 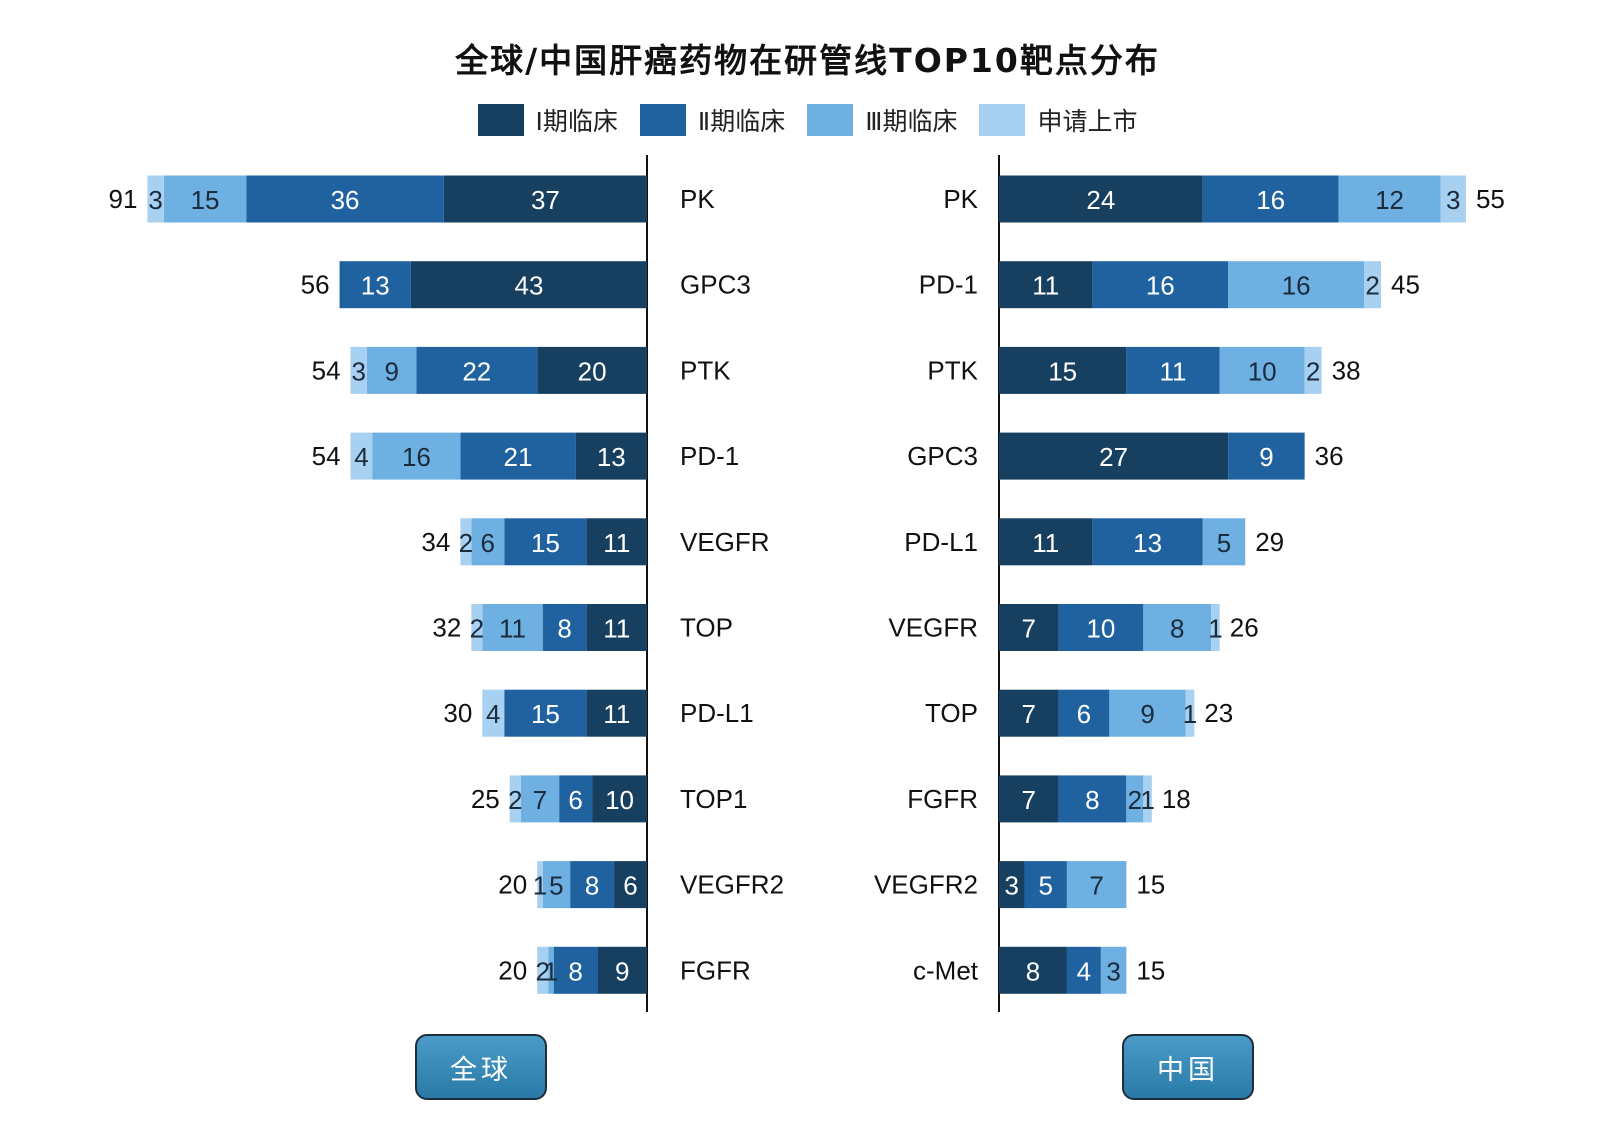 I want to click on legend-item: Ⅰ期临床, so click(x=547, y=120).